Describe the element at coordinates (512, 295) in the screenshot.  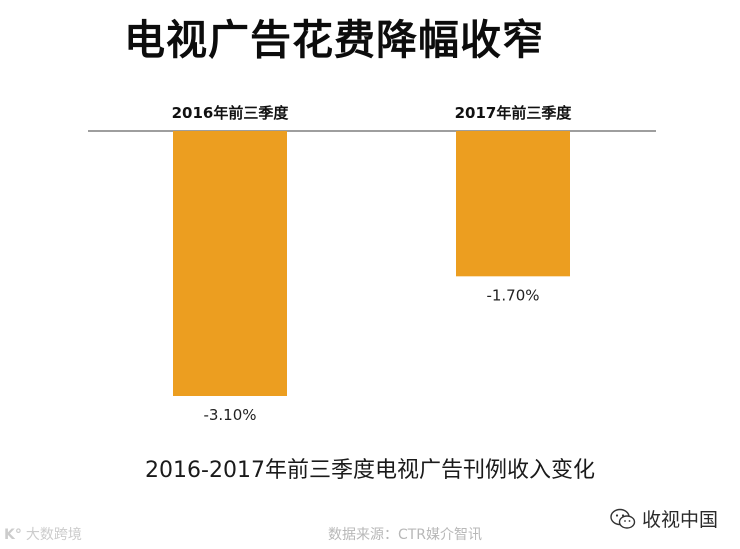
I see `value-label-2: -1.70%` at that location.